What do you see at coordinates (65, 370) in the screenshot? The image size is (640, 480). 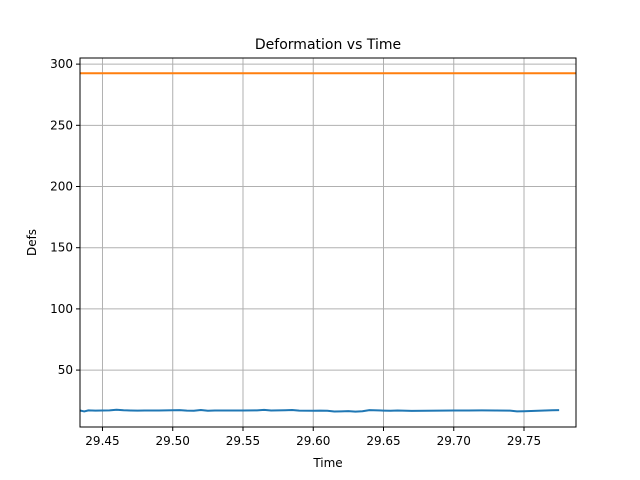 I see `y-tick-label: 50` at bounding box center [65, 370].